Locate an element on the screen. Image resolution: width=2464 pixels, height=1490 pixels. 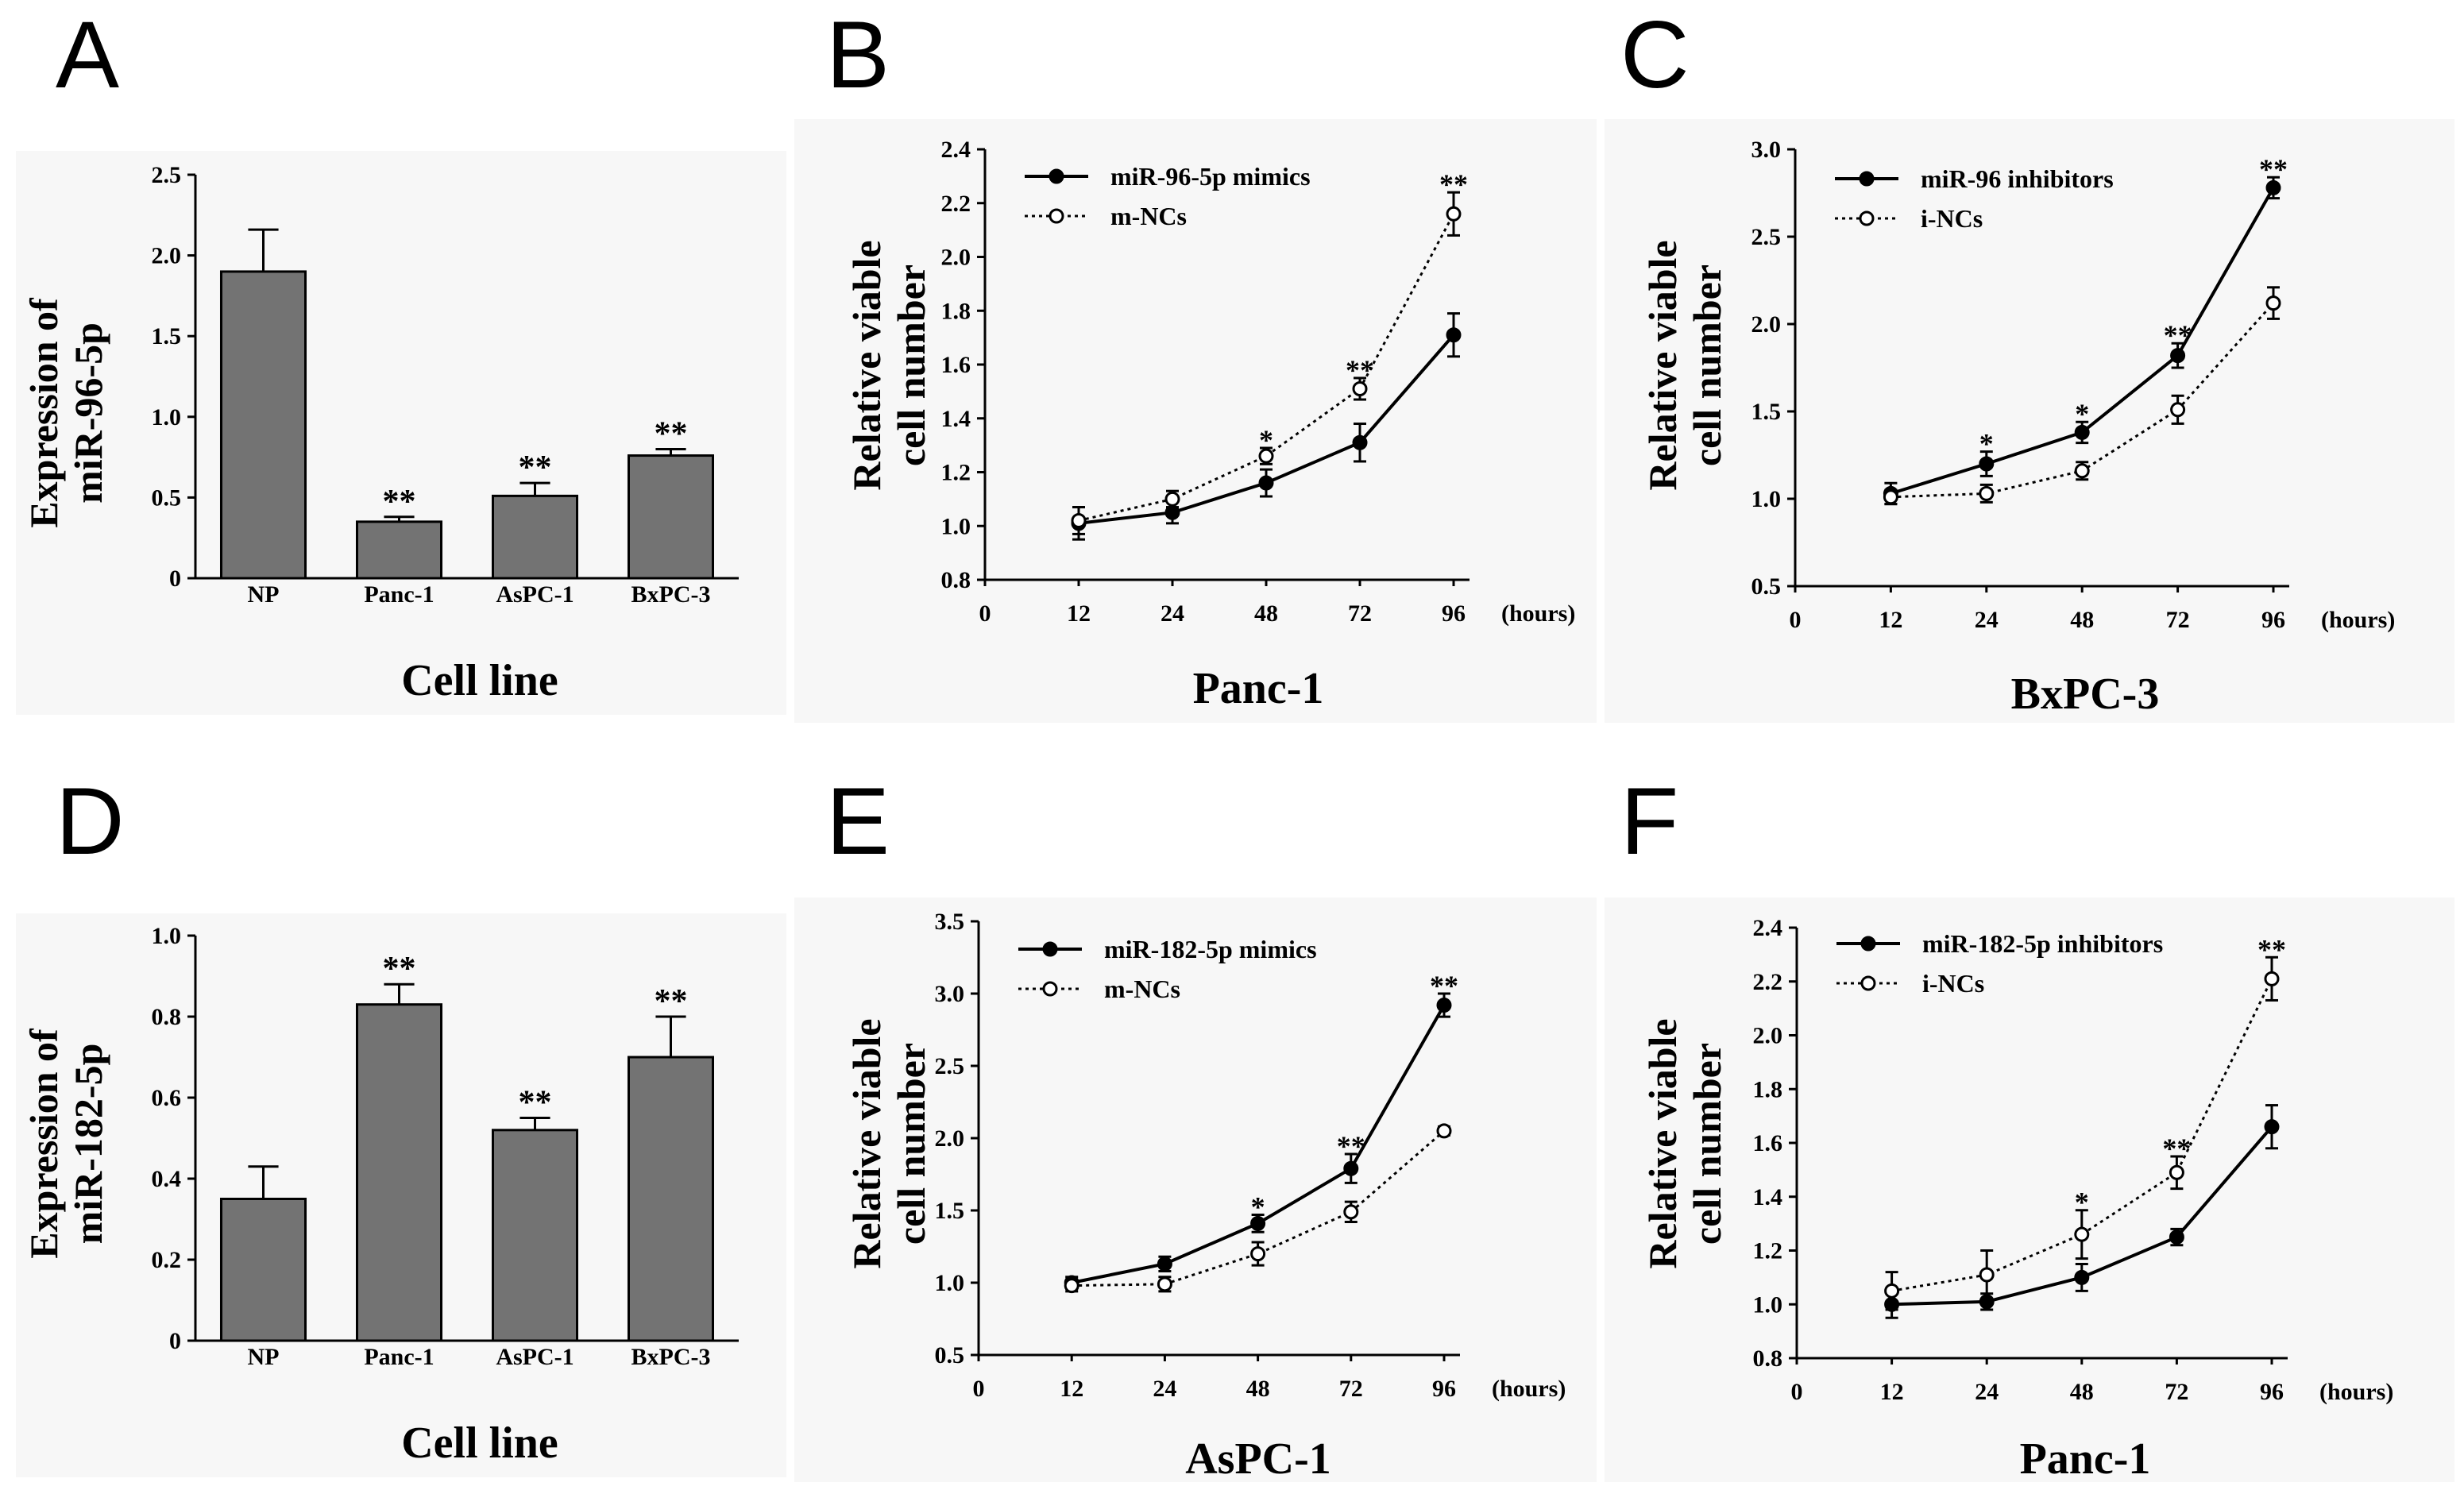
legend-label: miR-182-5p mimics is located at coordinates (1210, 949).